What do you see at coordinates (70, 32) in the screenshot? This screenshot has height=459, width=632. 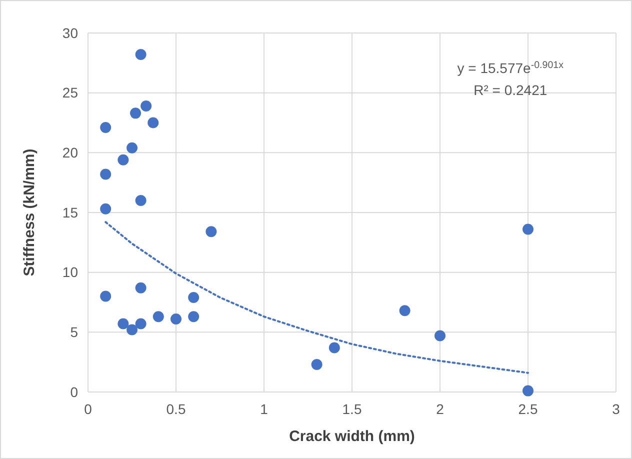 I see `y-tick-label: 30` at bounding box center [70, 32].